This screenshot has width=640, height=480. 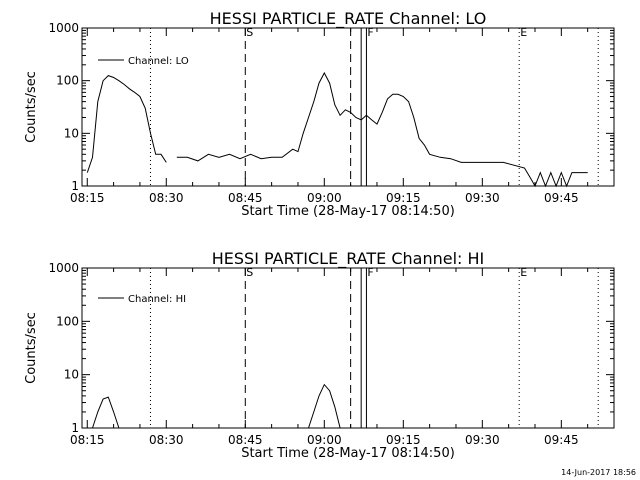 I want to click on chart-title: HESSI PARTICLE_RATE Channel: LO, so click(x=348, y=19).